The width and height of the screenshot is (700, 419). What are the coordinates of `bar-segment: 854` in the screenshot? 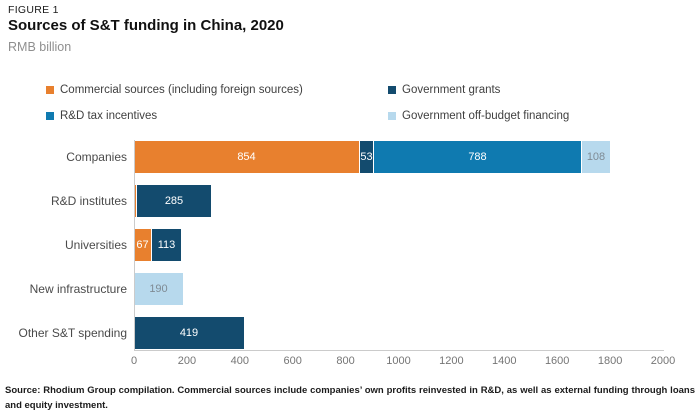 It's located at (247, 157).